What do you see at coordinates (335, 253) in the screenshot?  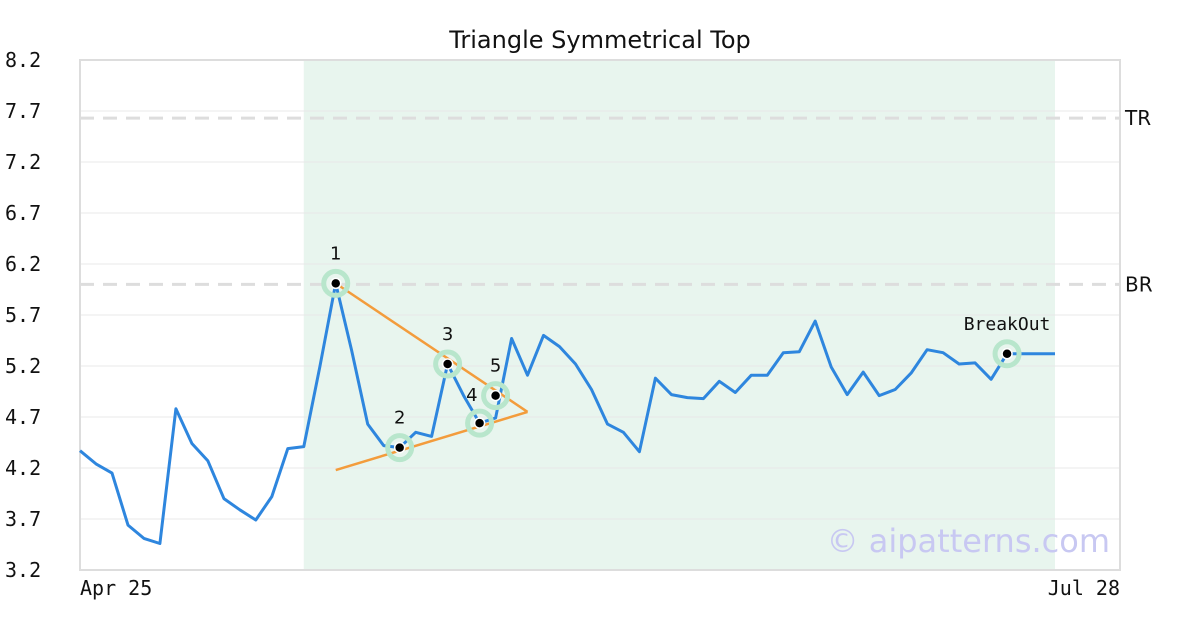 I see `pattern-point-label: 1` at bounding box center [335, 253].